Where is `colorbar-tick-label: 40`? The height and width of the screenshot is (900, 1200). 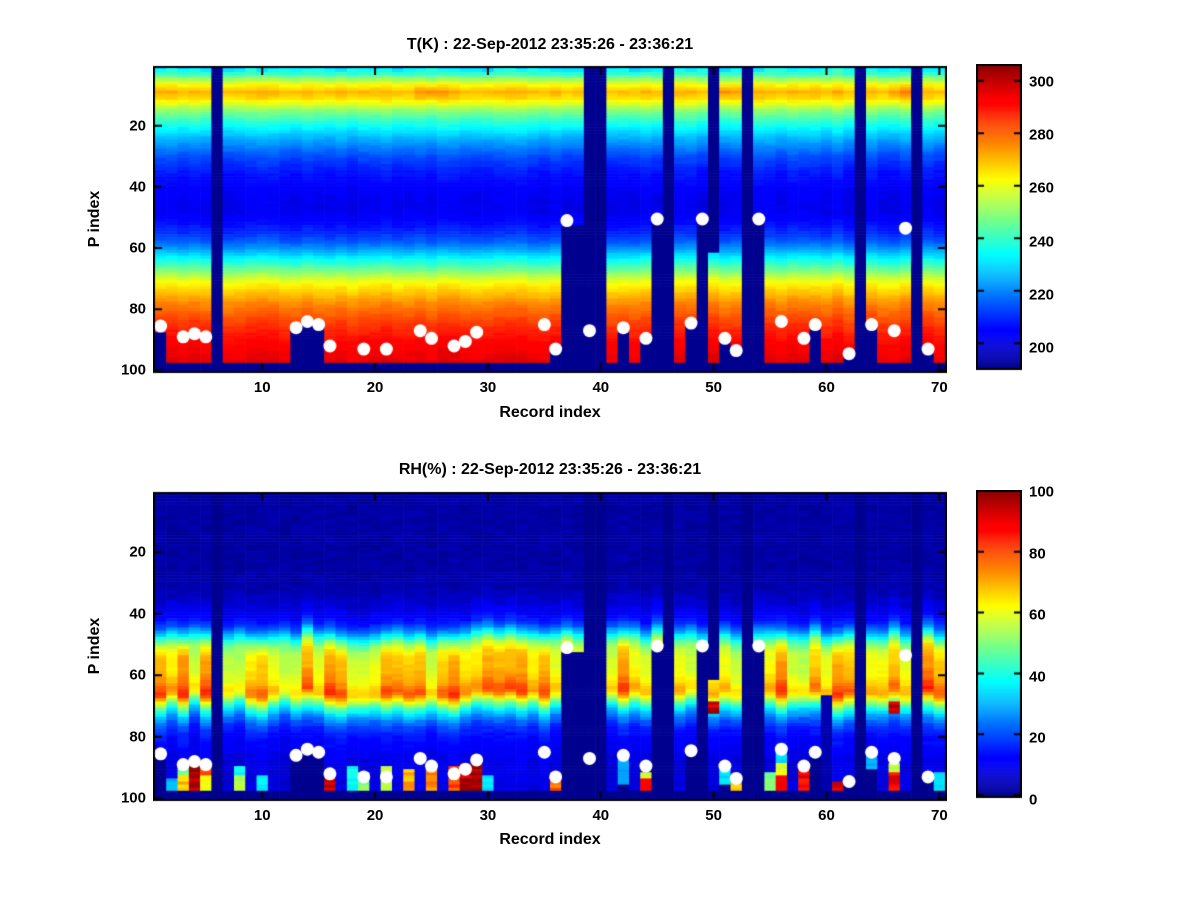 colorbar-tick-label: 40 is located at coordinates (1037, 677).